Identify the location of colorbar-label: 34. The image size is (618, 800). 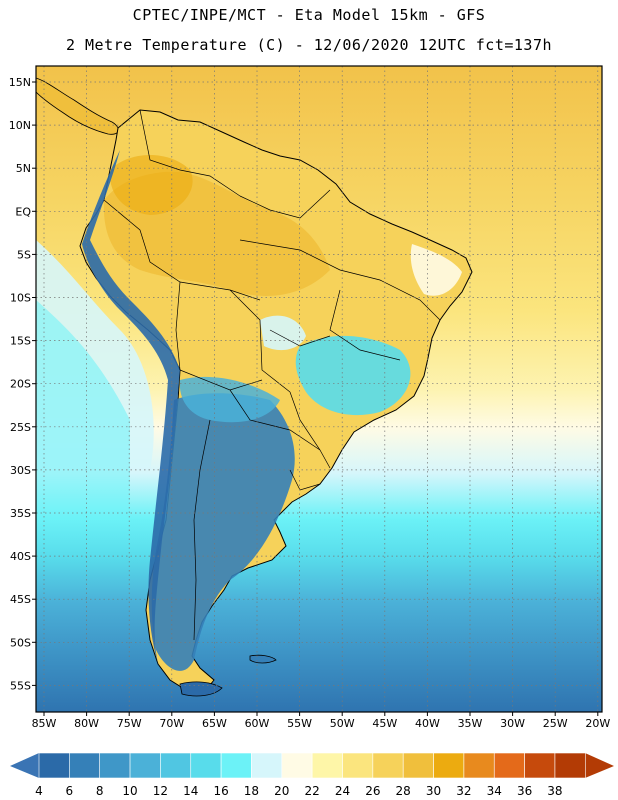
(494, 791).